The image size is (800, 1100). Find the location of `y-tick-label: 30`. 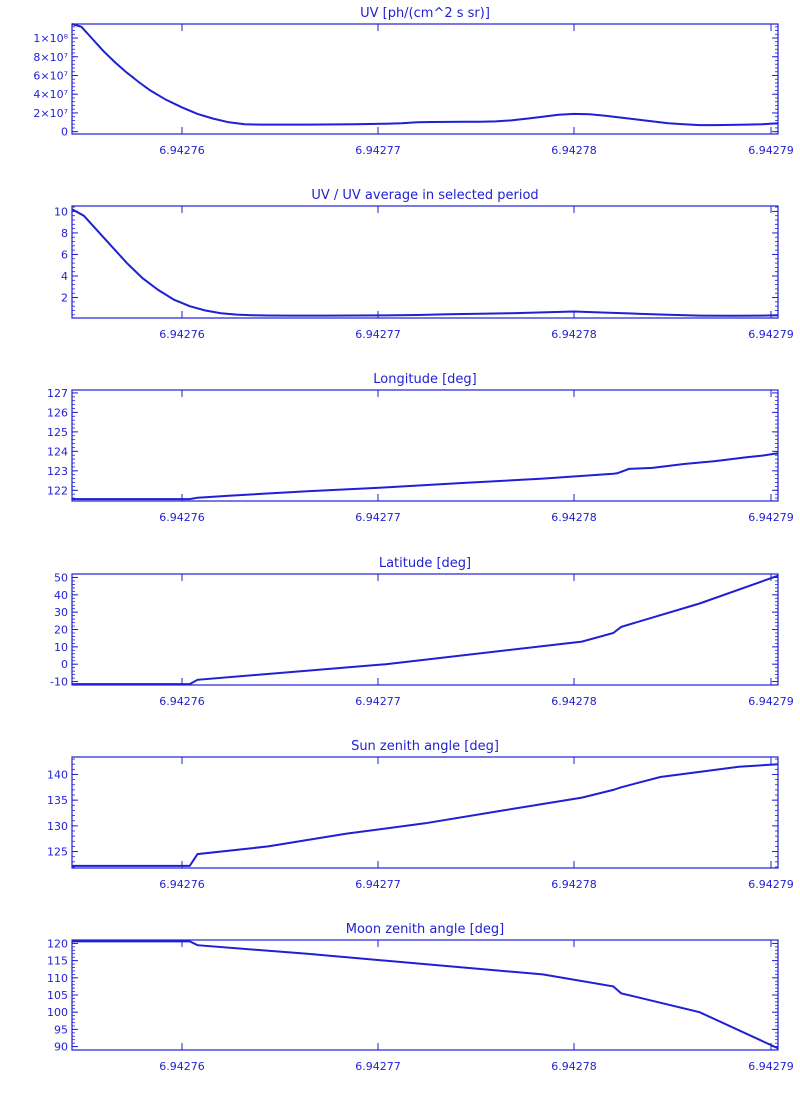

y-tick-label: 30 is located at coordinates (61, 612).